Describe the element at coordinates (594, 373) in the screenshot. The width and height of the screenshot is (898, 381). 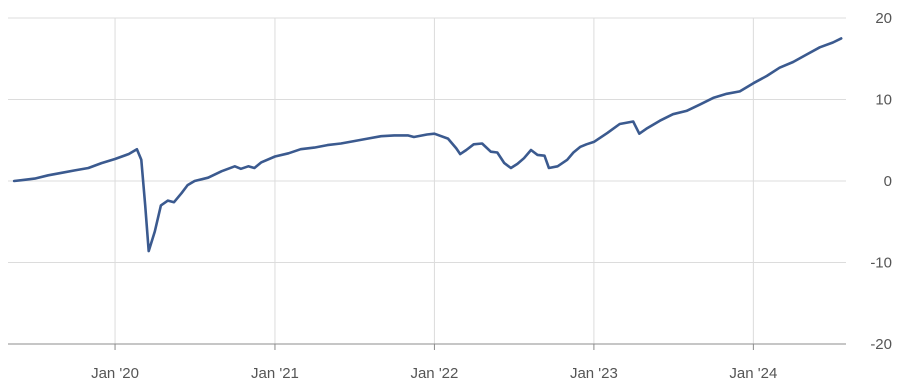
I see `x-tick-label: Jan '23` at that location.